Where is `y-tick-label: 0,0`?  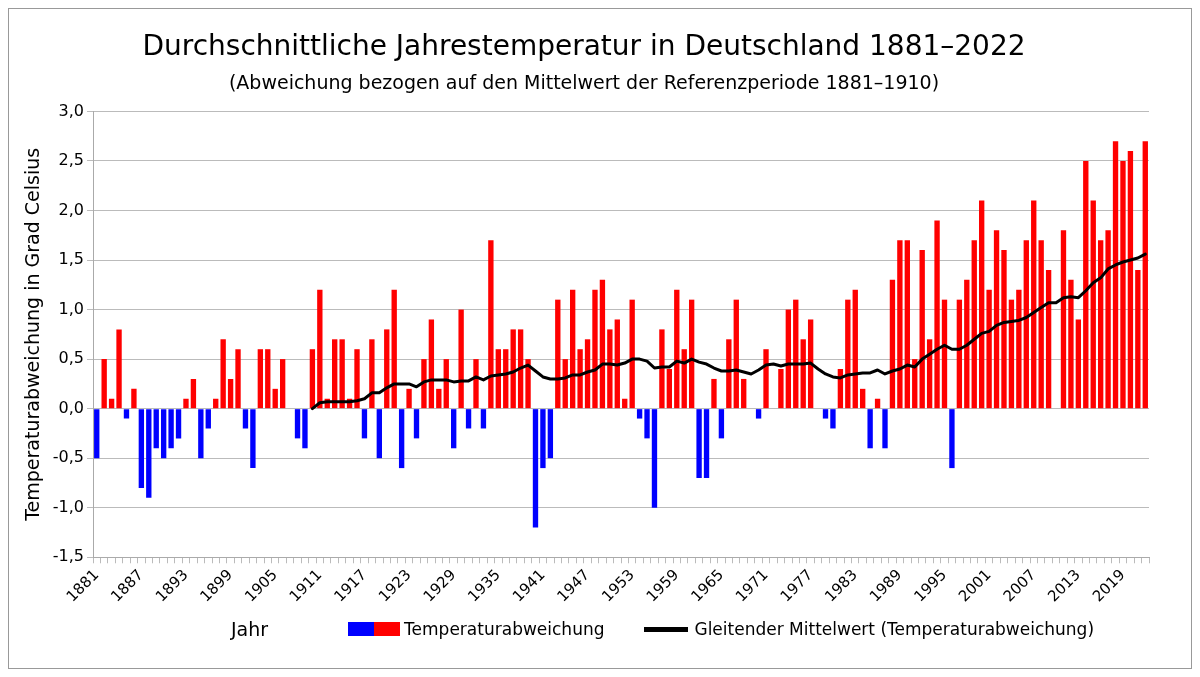
y-tick-label: 0,0 is located at coordinates (71, 407).